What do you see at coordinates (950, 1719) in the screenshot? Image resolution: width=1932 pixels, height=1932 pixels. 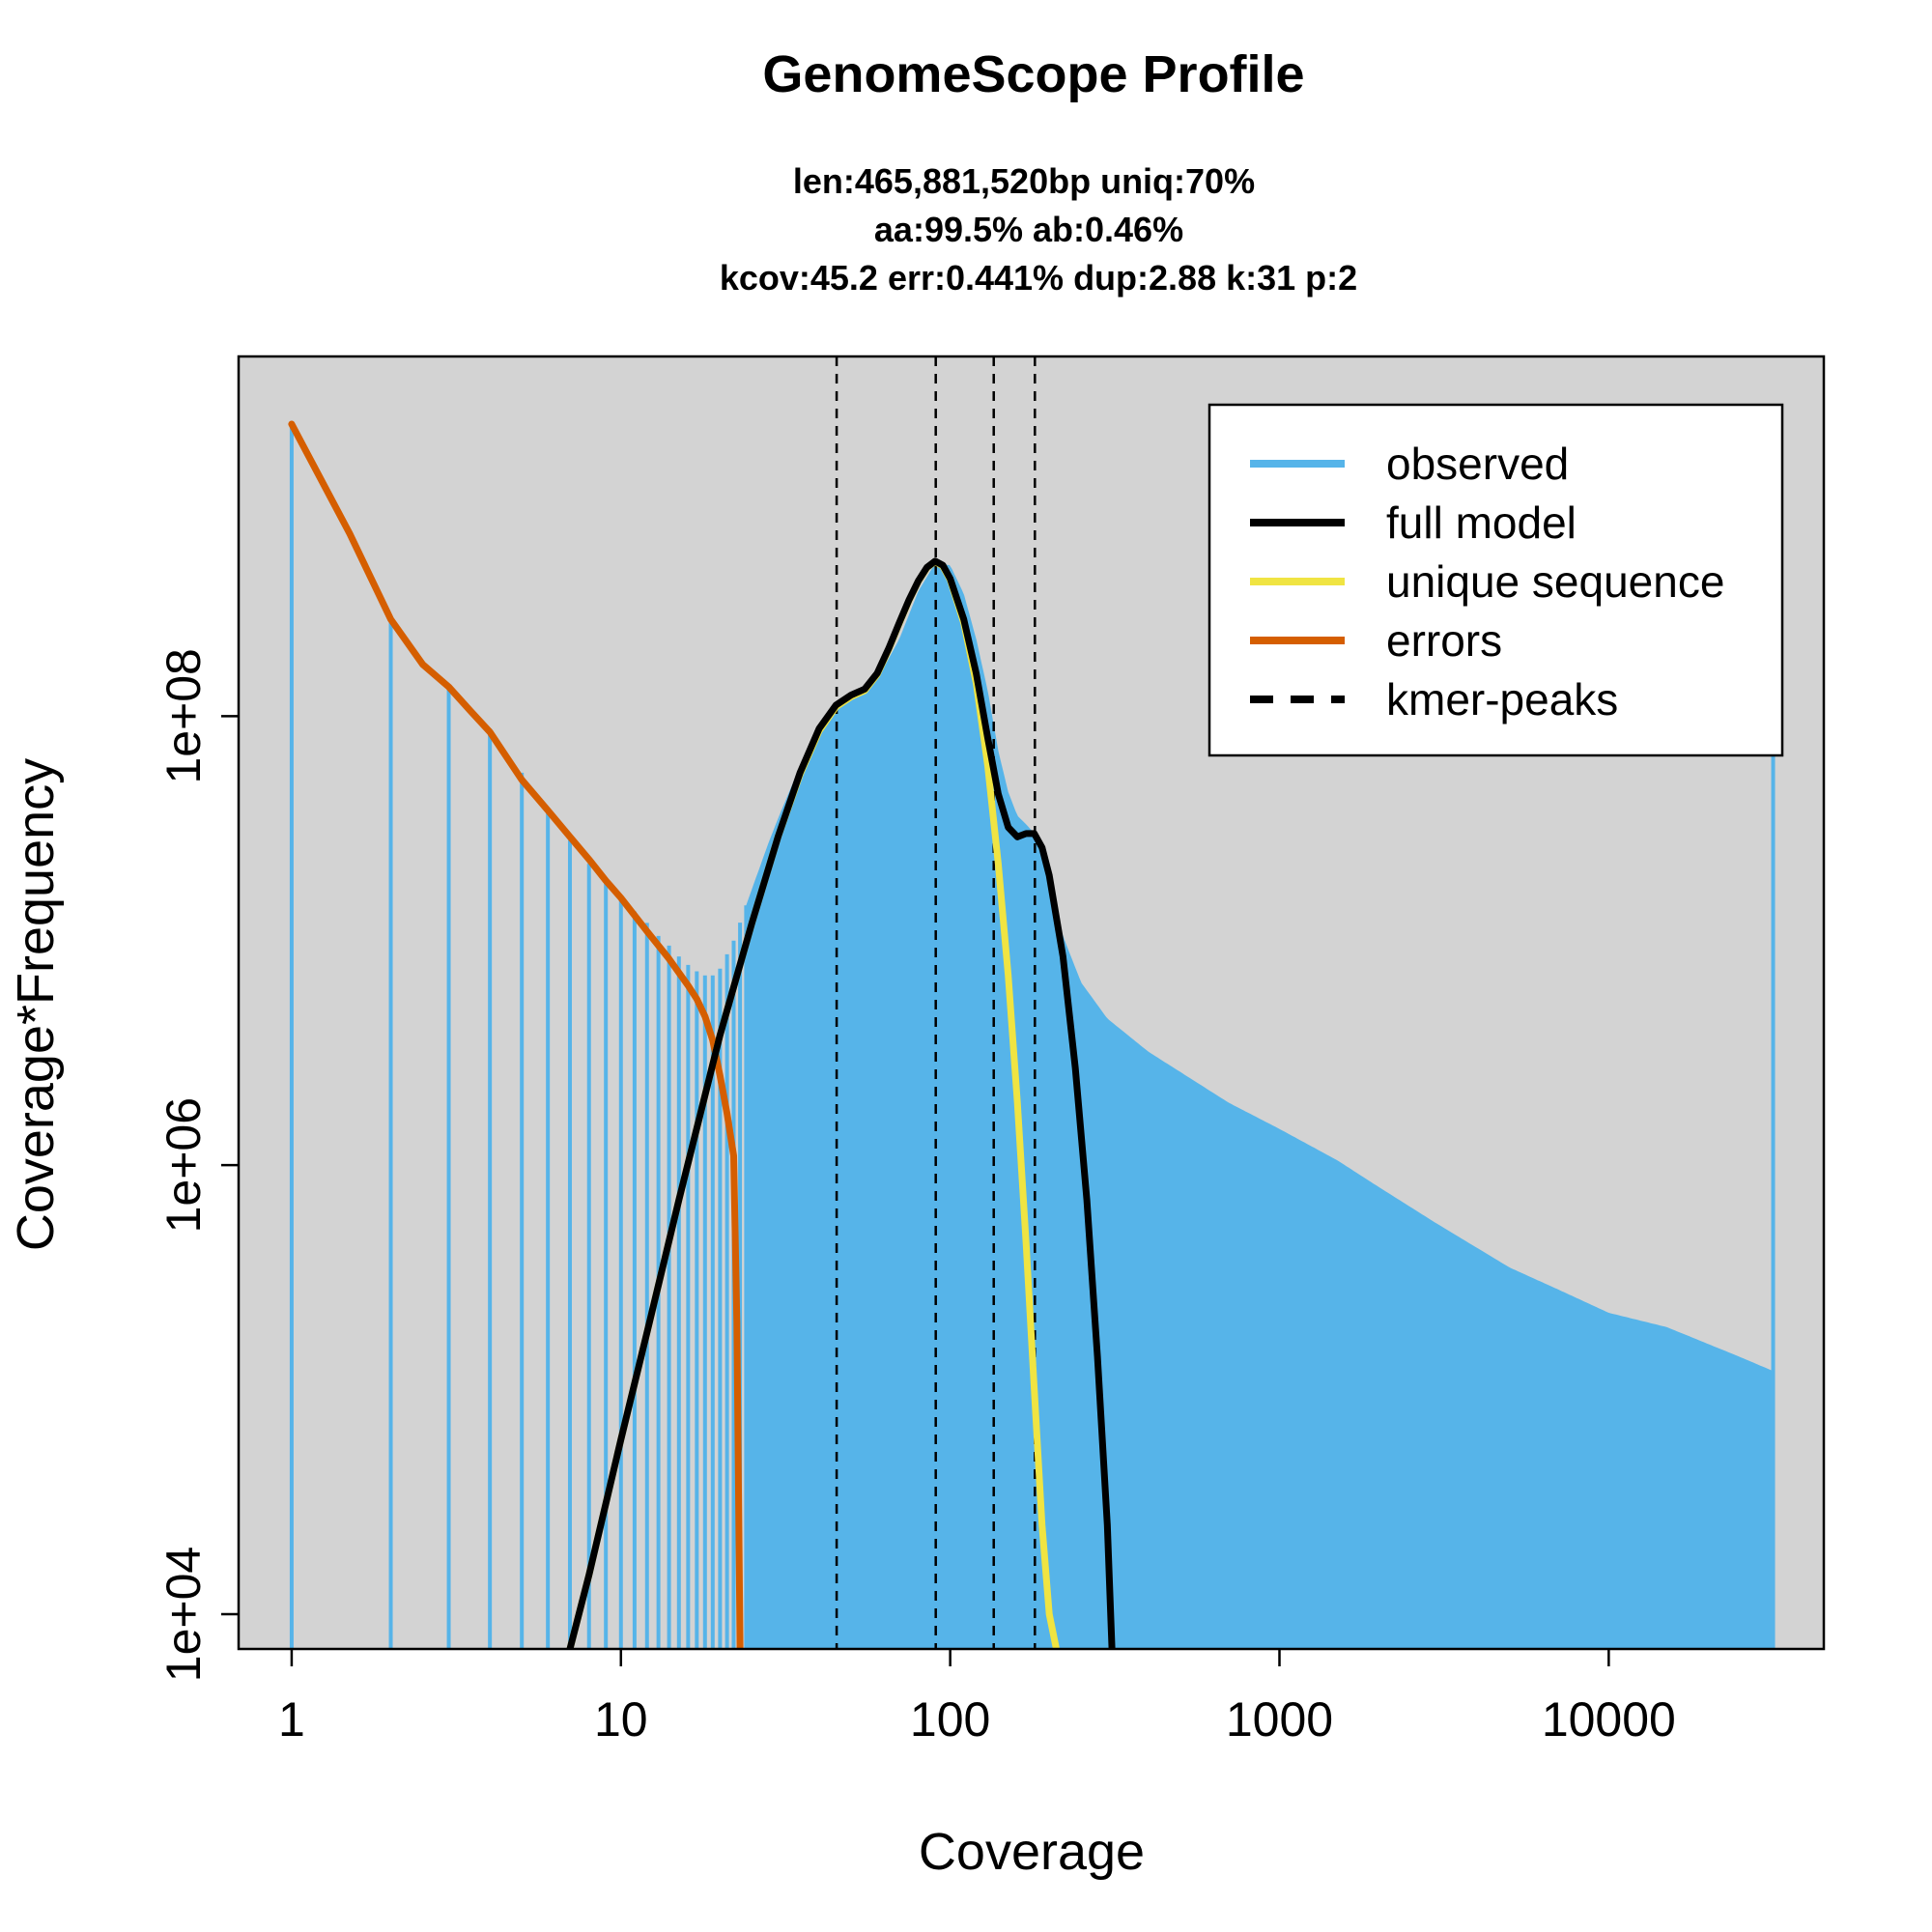 I see `x-tick-label: 100` at bounding box center [950, 1719].